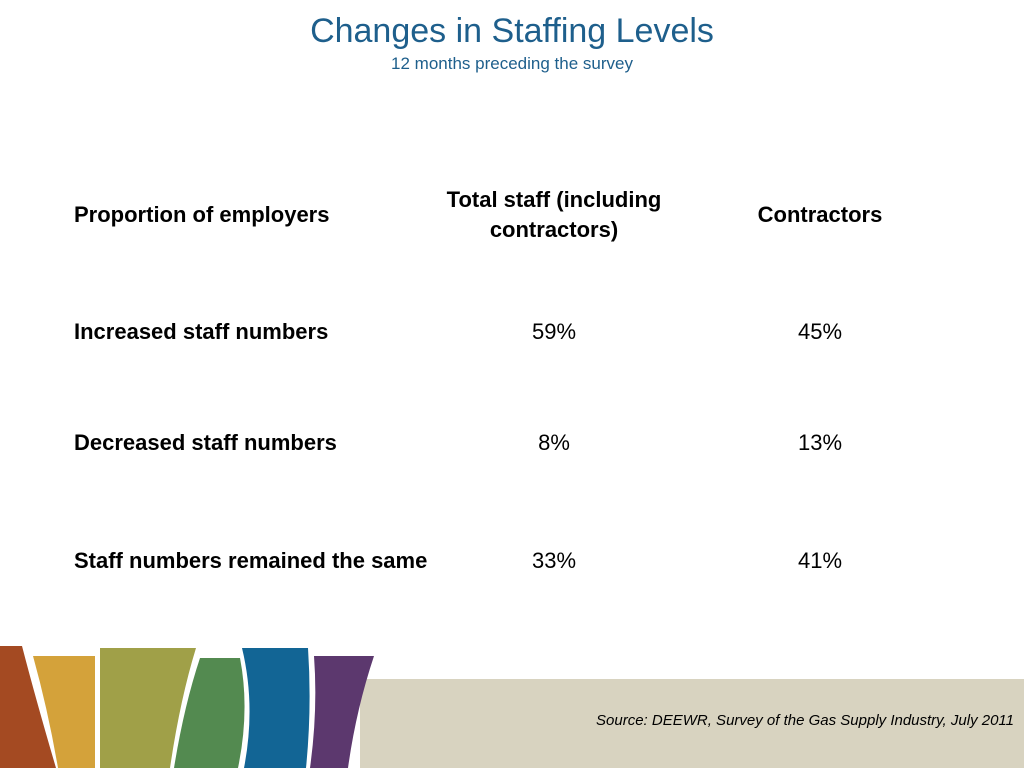 The image size is (1024, 768). Describe the element at coordinates (148, 708) in the screenshot. I see `stripe-olive` at that location.